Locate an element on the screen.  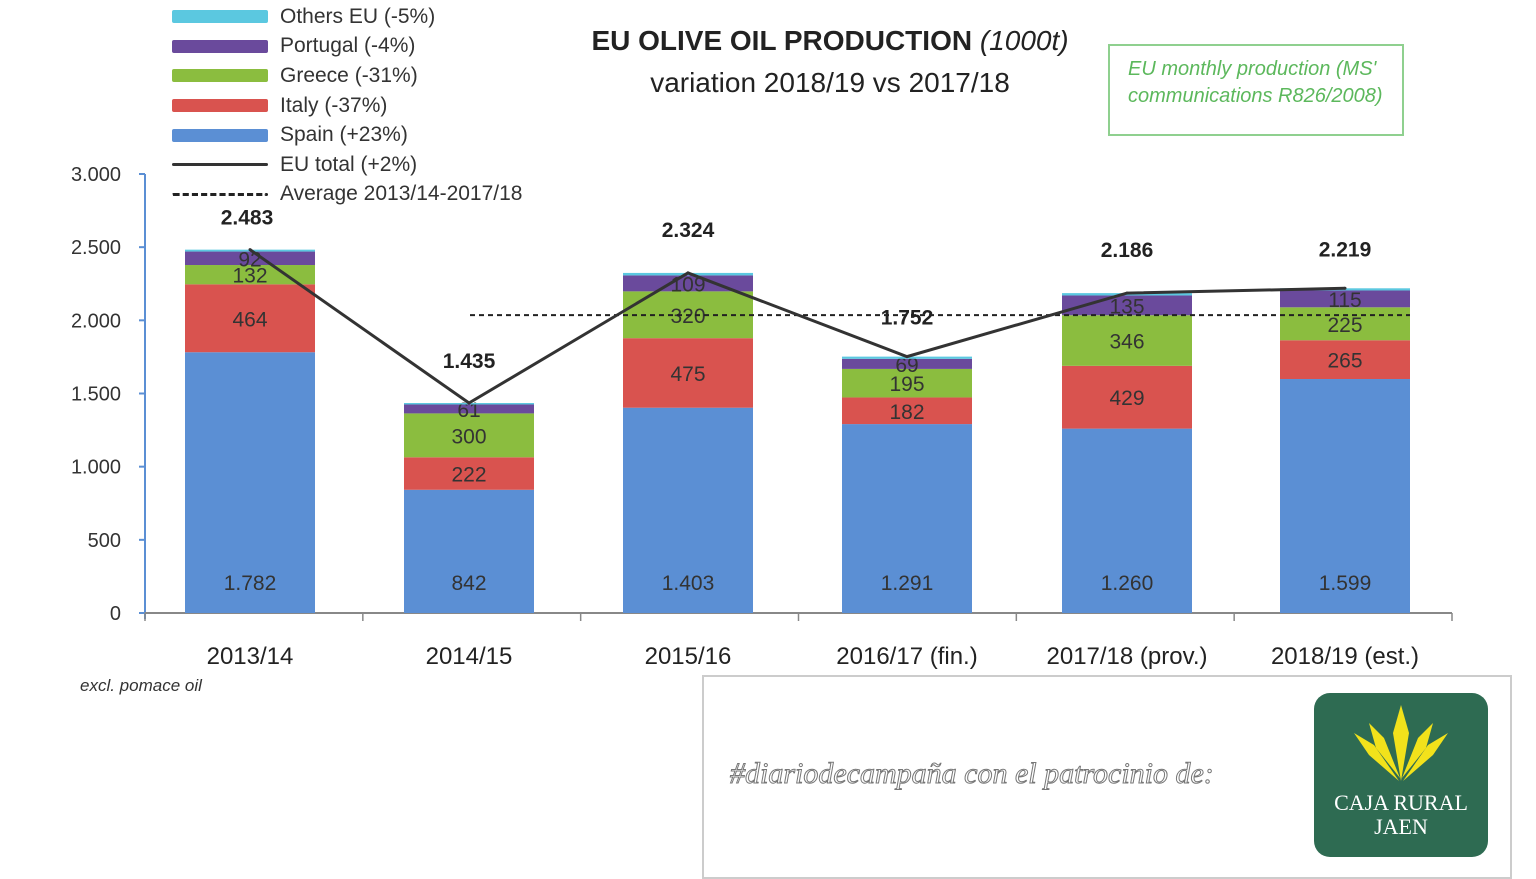
data-label: 1.291 is located at coordinates (907, 583).